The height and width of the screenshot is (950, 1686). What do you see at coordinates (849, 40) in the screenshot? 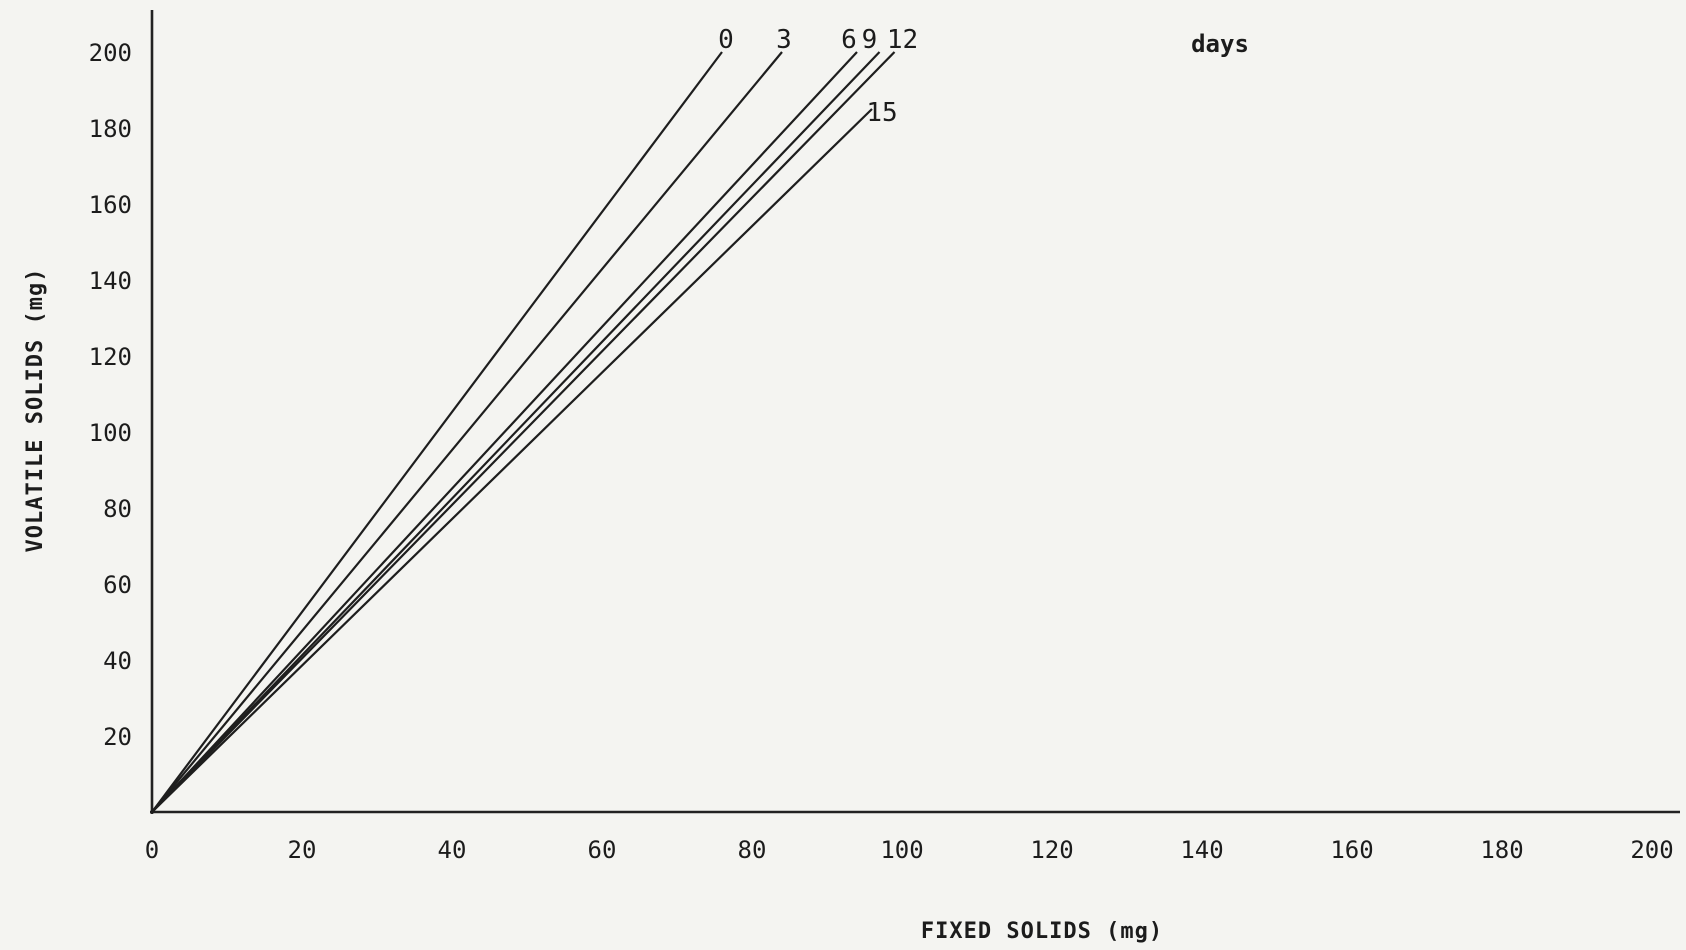
I see `series-label-6: 6` at bounding box center [849, 40].